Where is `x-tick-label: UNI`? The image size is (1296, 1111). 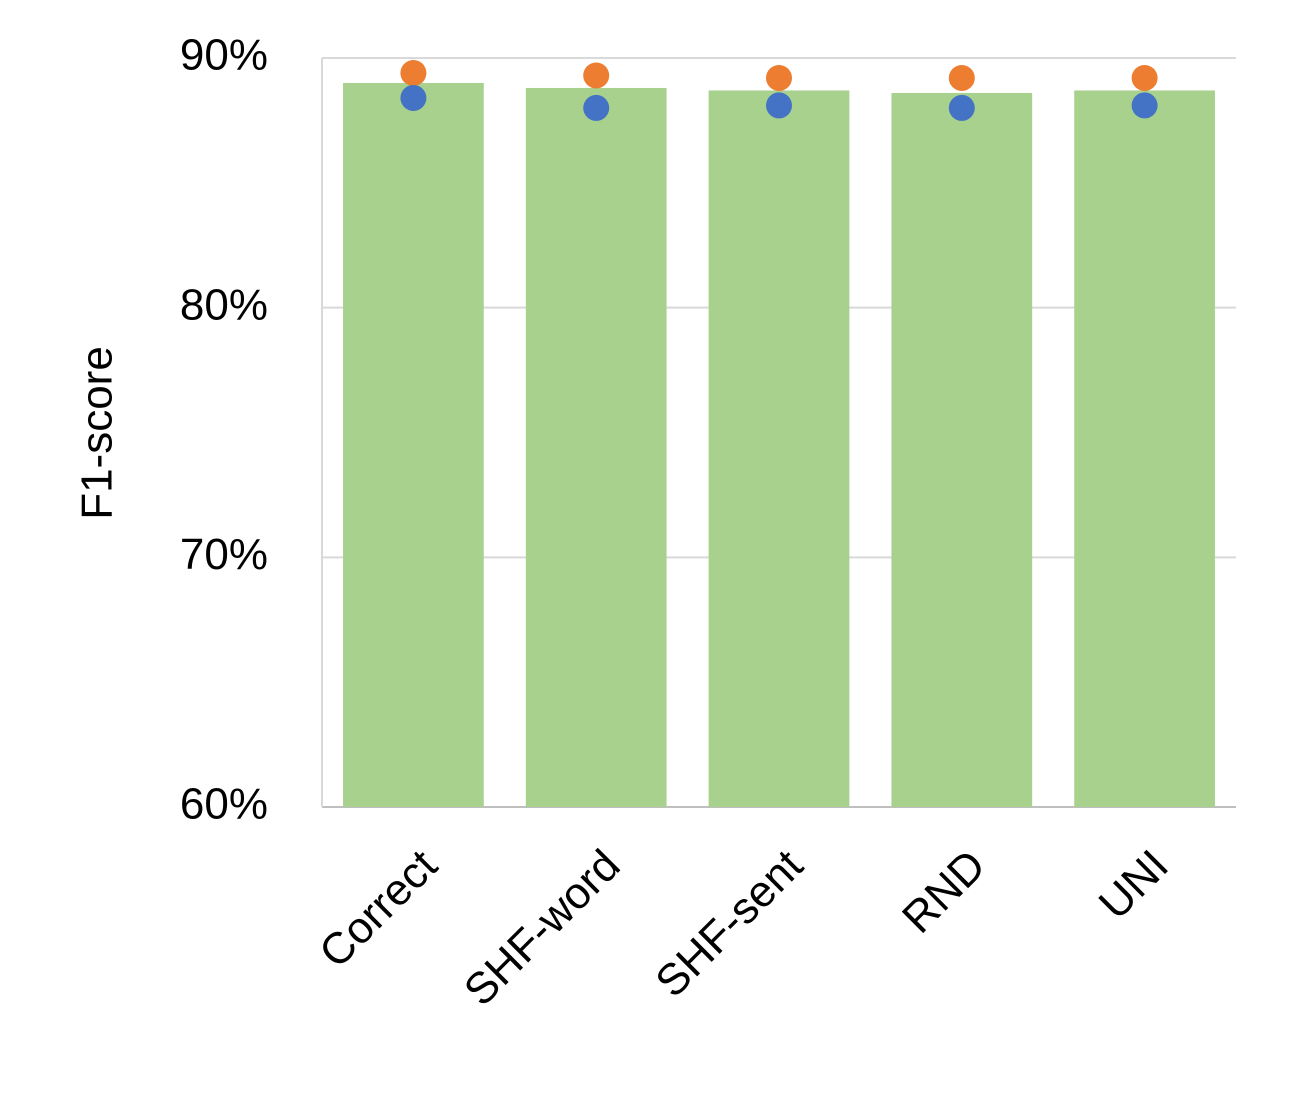 x-tick-label: UNI is located at coordinates (1134, 885).